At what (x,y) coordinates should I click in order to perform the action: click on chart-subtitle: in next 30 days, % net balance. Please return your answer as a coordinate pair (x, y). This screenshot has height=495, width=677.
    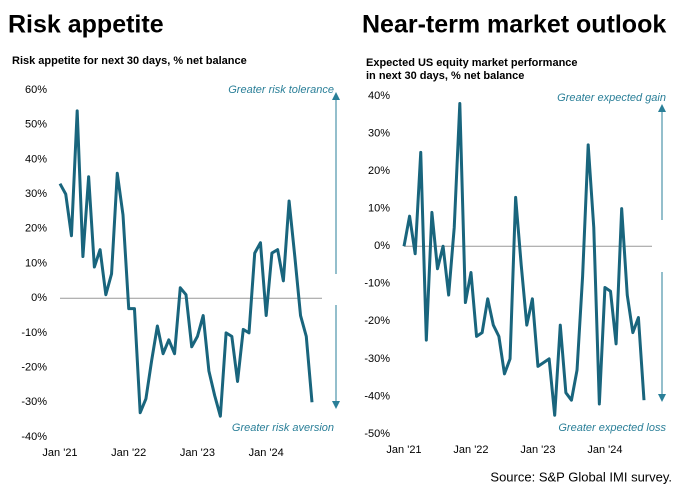
    Looking at the image, I should click on (445, 76).